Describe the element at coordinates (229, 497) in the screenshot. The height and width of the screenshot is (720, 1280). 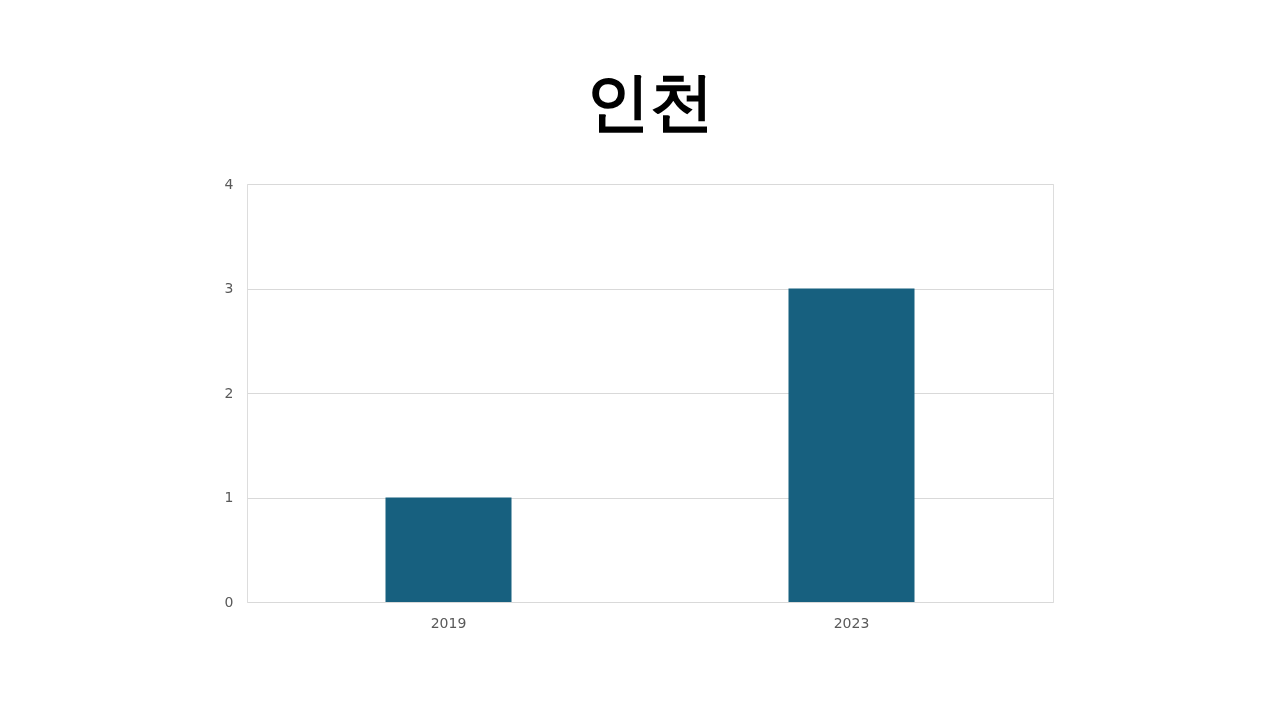
I see `y-tick-label: 1` at that location.